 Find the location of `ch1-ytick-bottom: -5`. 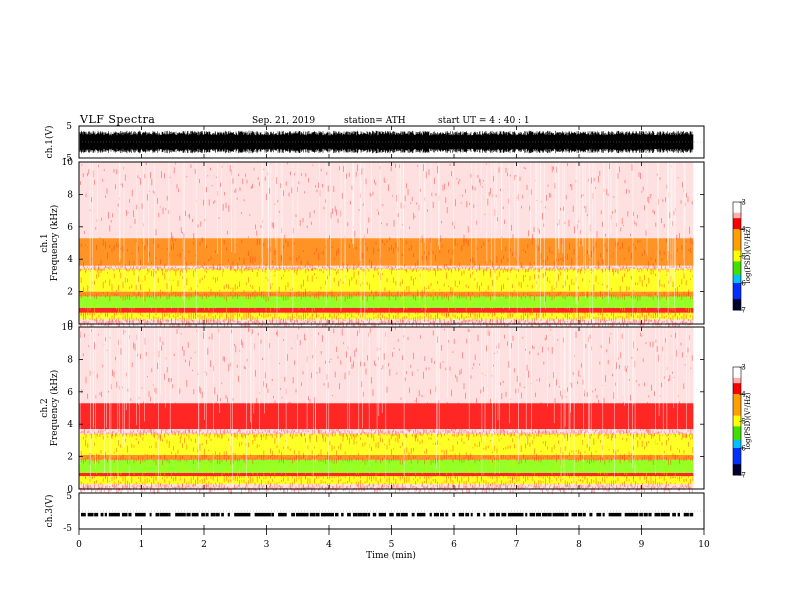

ch1-ytick-bottom: -5 is located at coordinates (67, 159).